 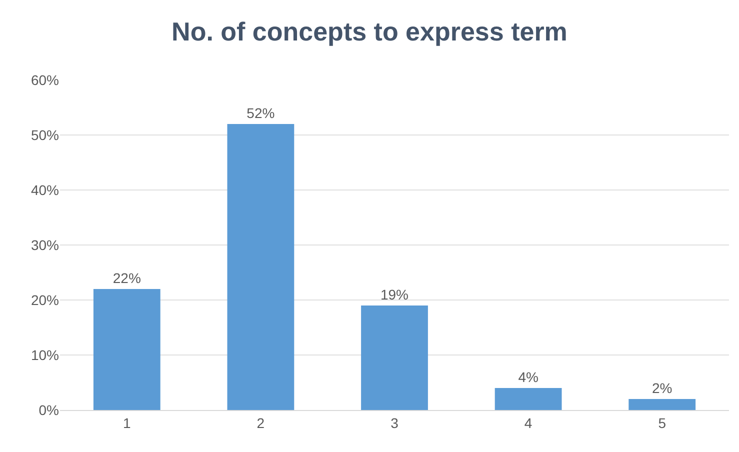 What do you see at coordinates (44, 244) in the screenshot?
I see `y-tick-label: 30%` at bounding box center [44, 244].